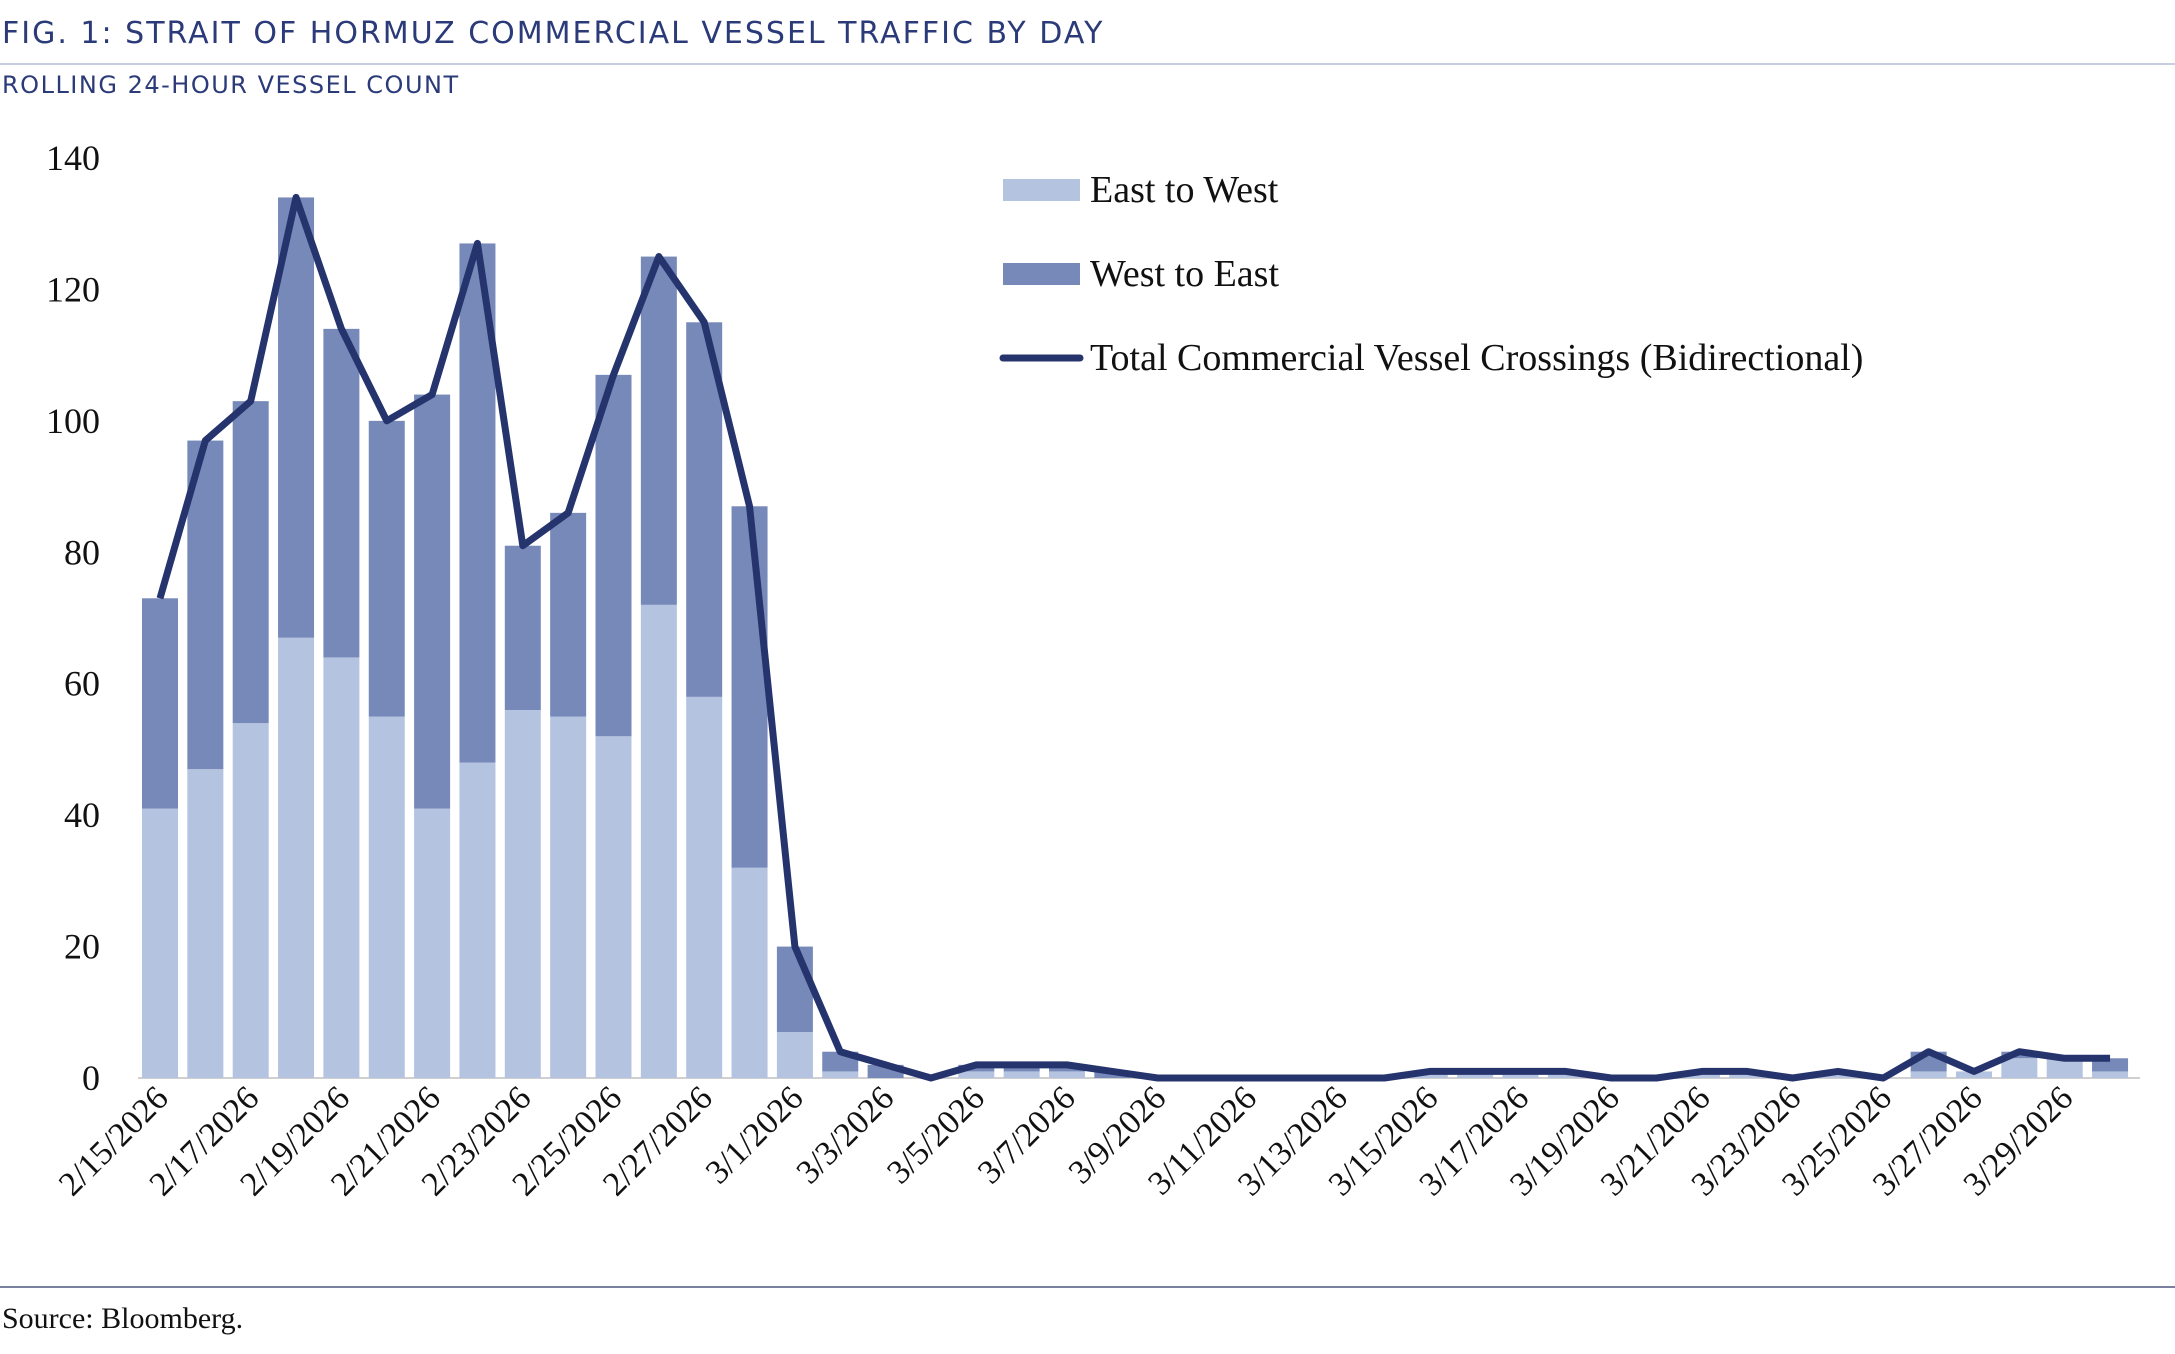 The image size is (2175, 1354). Describe the element at coordinates (1184, 190) in the screenshot. I see `legend-label: East to West` at that location.